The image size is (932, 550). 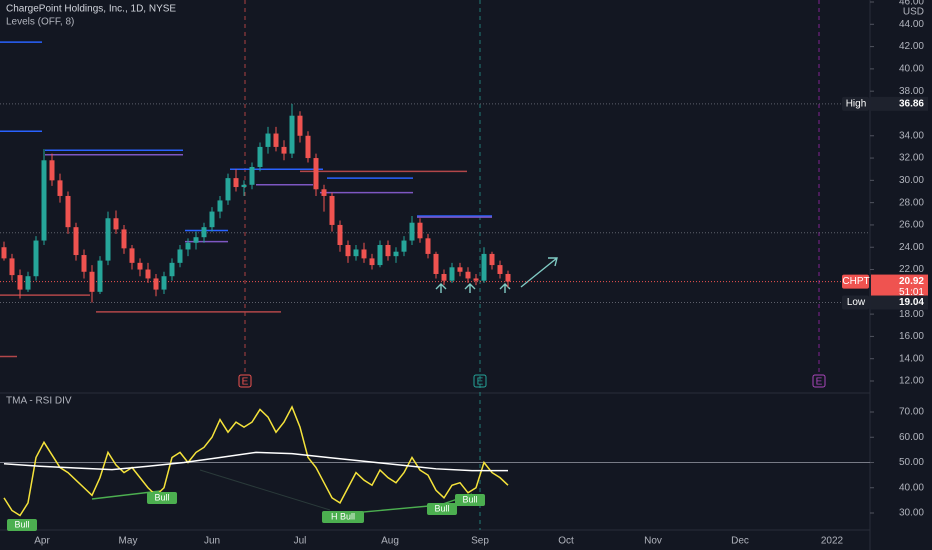 What do you see at coordinates (653, 541) in the screenshot?
I see `x-tick-label: Nov` at bounding box center [653, 541].